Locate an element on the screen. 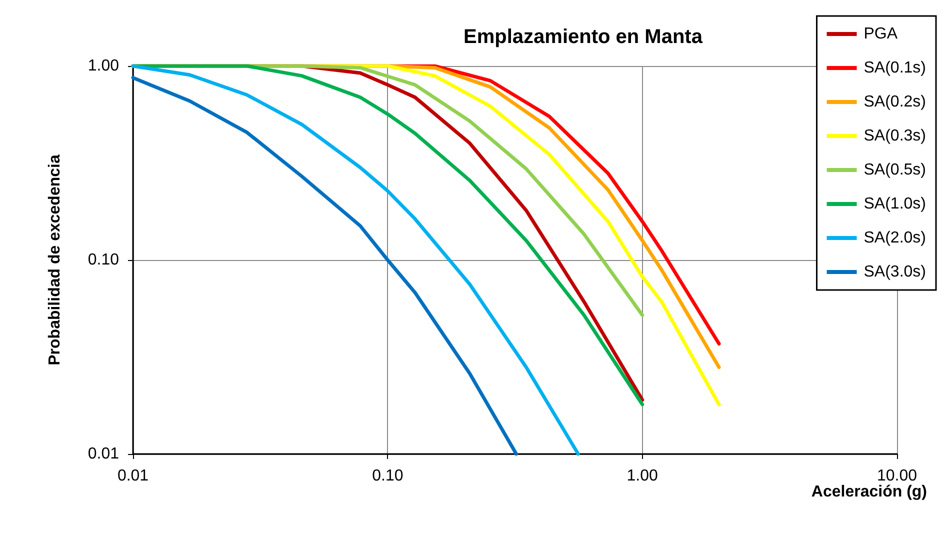 Image resolution: width=946 pixels, height=557 pixels. x-tick-label: 0.01 is located at coordinates (133, 476).